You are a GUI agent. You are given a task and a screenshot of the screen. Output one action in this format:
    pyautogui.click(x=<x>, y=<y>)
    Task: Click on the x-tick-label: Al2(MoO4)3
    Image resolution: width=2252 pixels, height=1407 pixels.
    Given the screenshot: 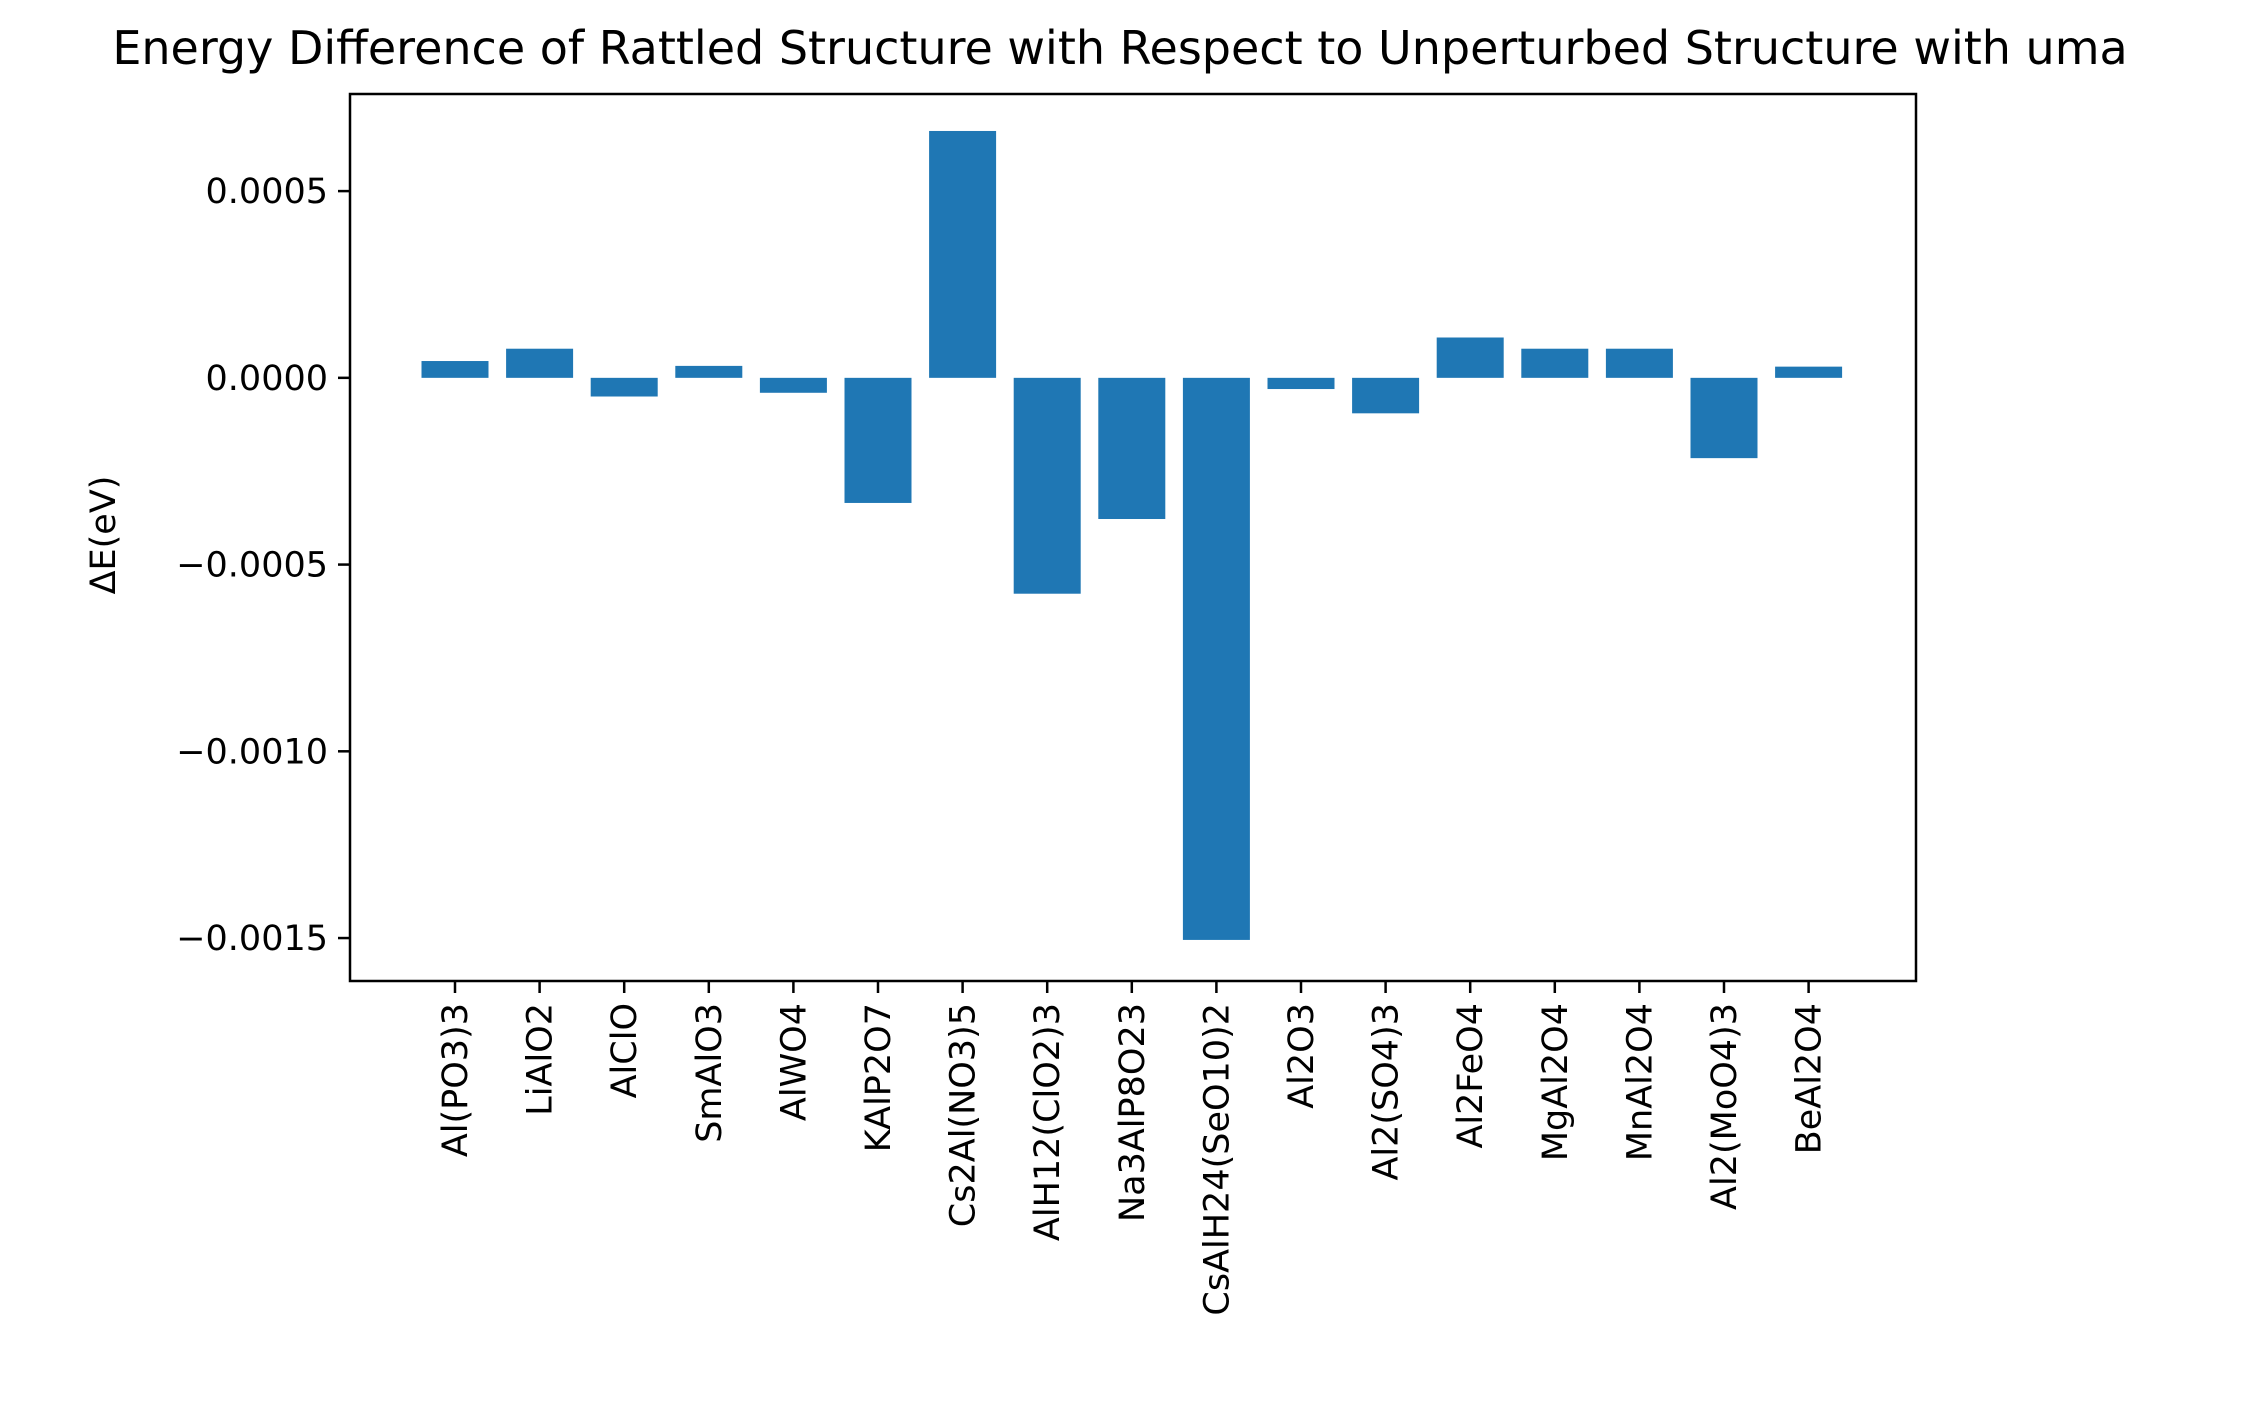 What is the action you would take?
    pyautogui.click(x=1725, y=1106)
    